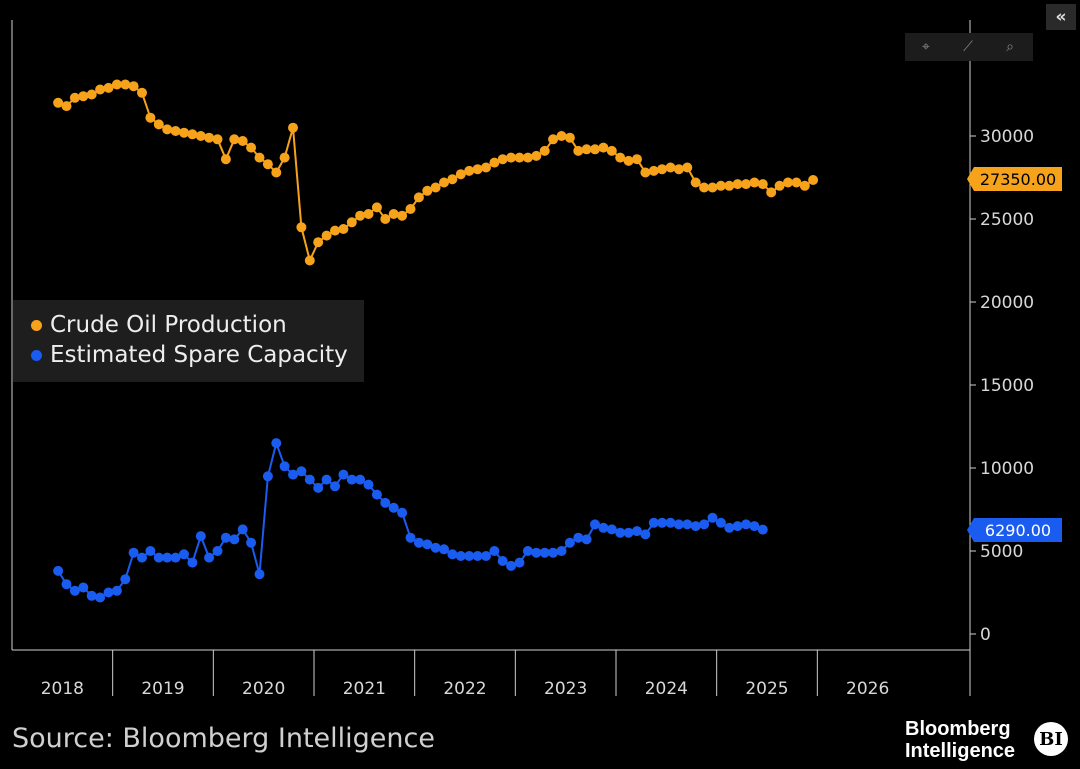 The height and width of the screenshot is (769, 1080). What do you see at coordinates (159, 325) in the screenshot?
I see `legend-item-crude-oil: Crude Oil Production` at bounding box center [159, 325].